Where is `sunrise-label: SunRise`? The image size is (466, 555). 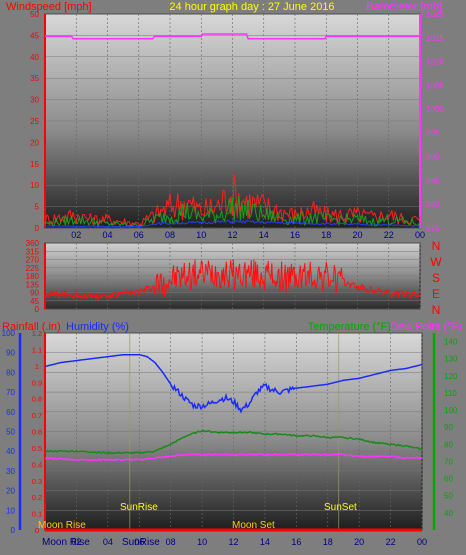
sunrise-label: SunRise is located at coordinates (139, 507).